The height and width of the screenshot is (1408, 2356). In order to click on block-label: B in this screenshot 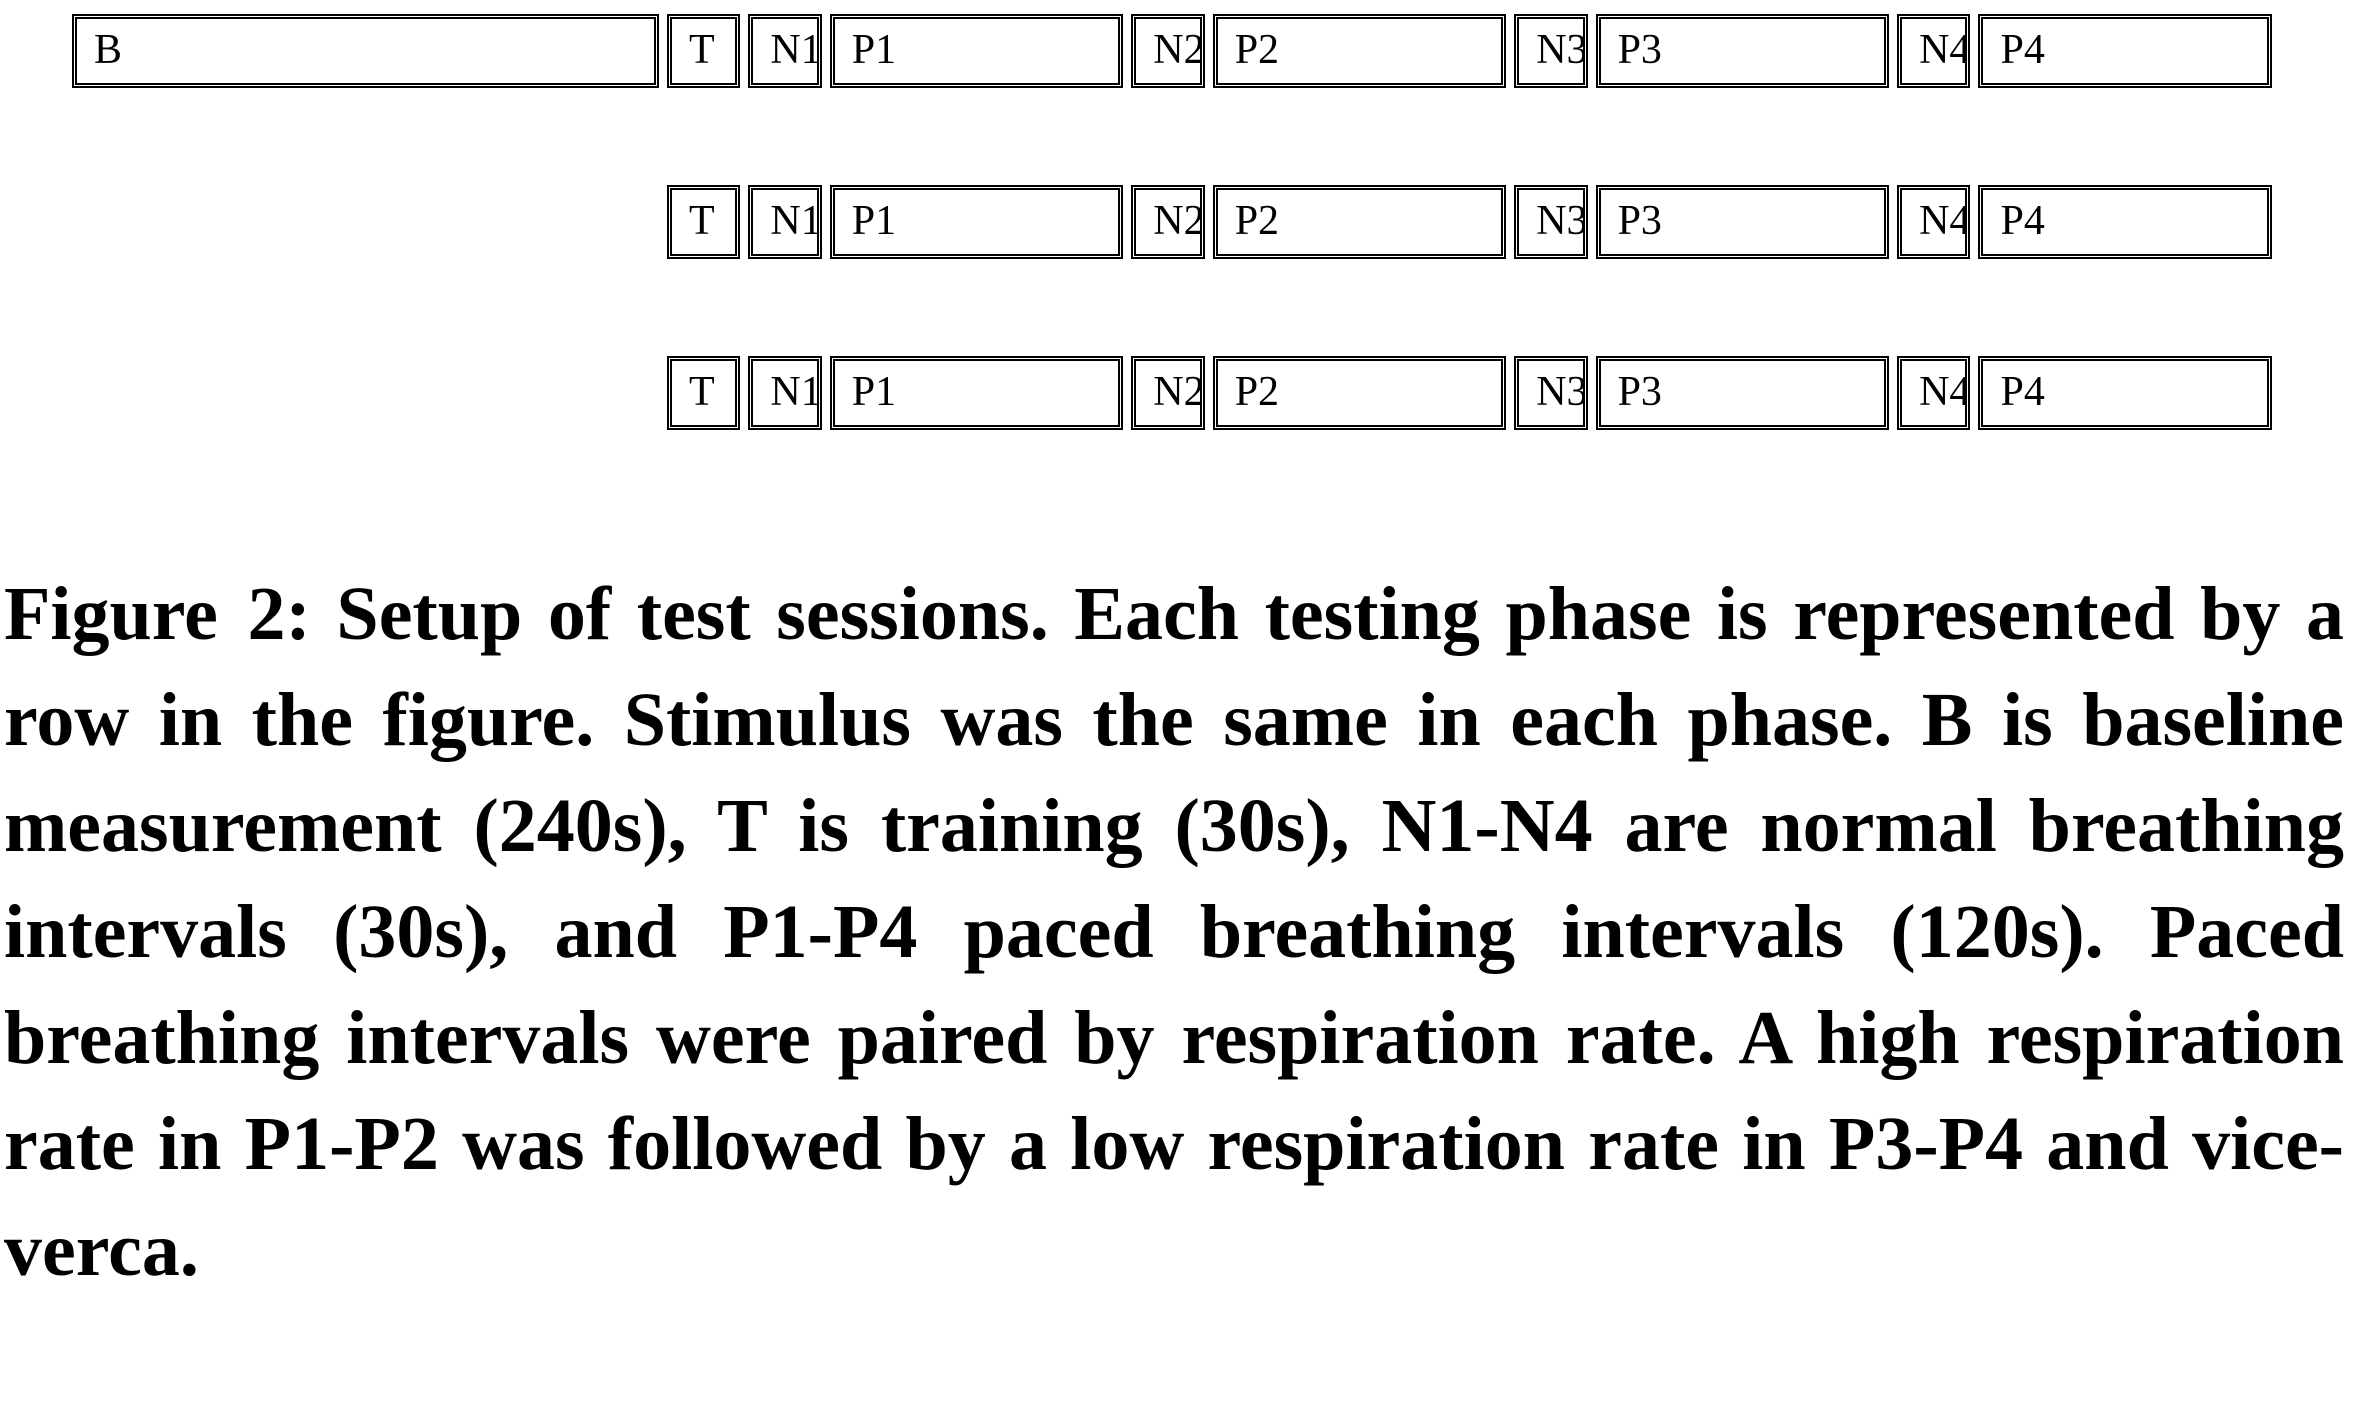, I will do `click(366, 51)`.